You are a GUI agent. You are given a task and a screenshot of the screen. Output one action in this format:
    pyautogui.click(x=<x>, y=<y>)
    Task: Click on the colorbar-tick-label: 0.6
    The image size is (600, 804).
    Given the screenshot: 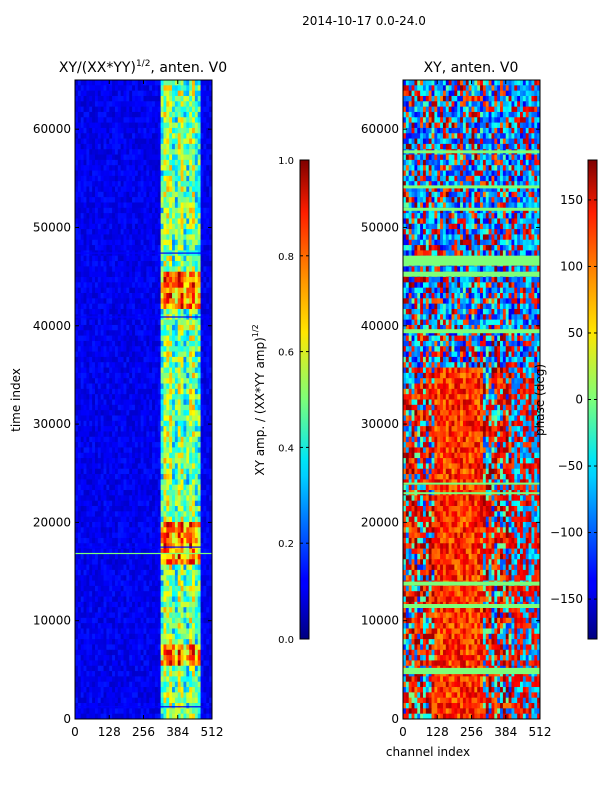 What is the action you would take?
    pyautogui.click(x=286, y=353)
    